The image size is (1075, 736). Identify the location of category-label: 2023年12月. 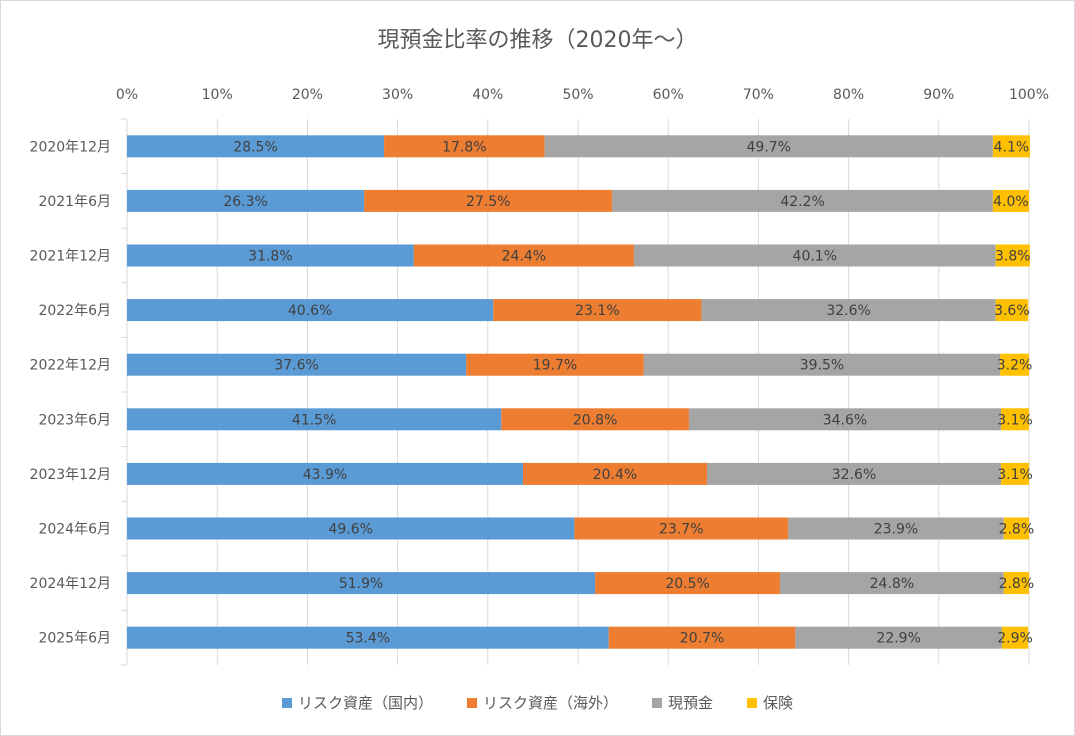
(70, 475).